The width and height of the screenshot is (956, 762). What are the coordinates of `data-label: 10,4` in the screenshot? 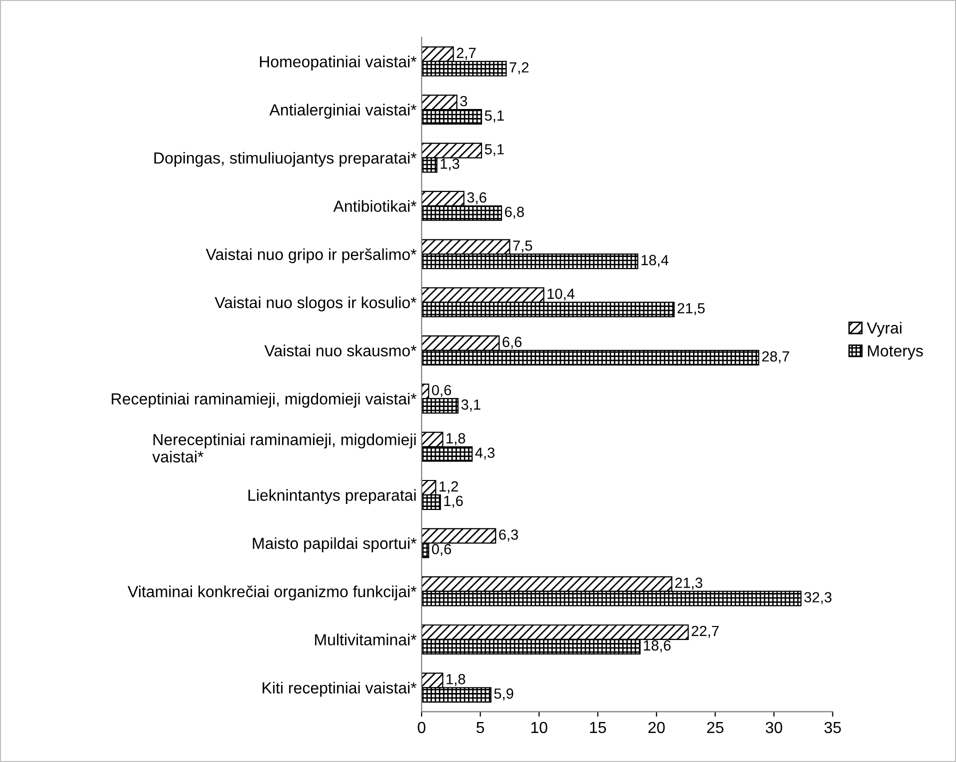 It's located at (561, 294).